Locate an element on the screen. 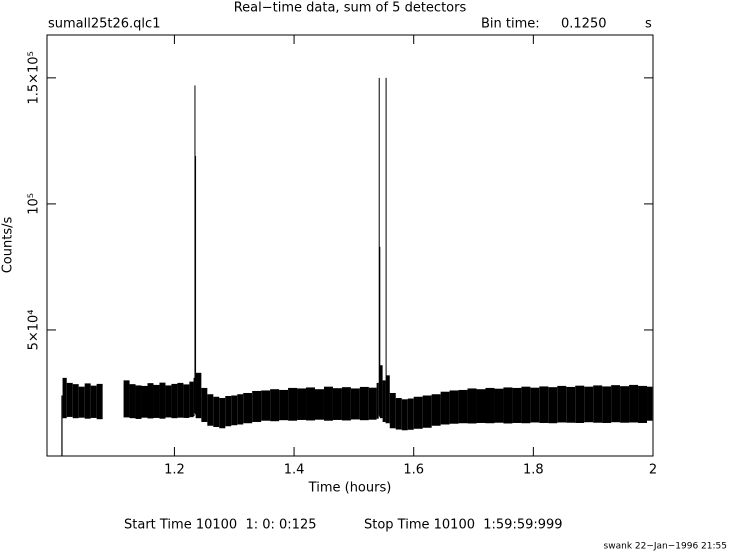 The image size is (729, 551). bin-label: Bin time: is located at coordinates (510, 24).